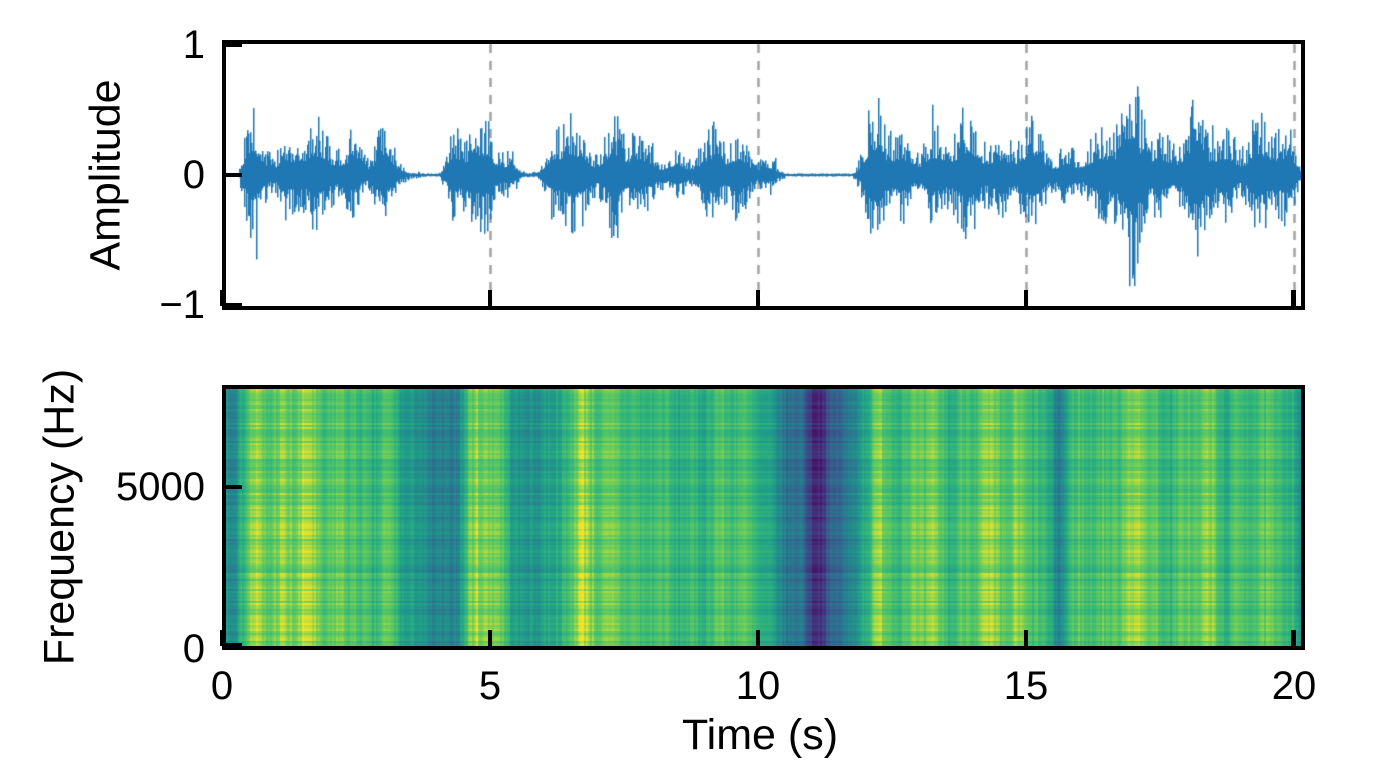 This screenshot has height=782, width=1386. I want to click on time-tick-label-20: 20, so click(1294, 686).